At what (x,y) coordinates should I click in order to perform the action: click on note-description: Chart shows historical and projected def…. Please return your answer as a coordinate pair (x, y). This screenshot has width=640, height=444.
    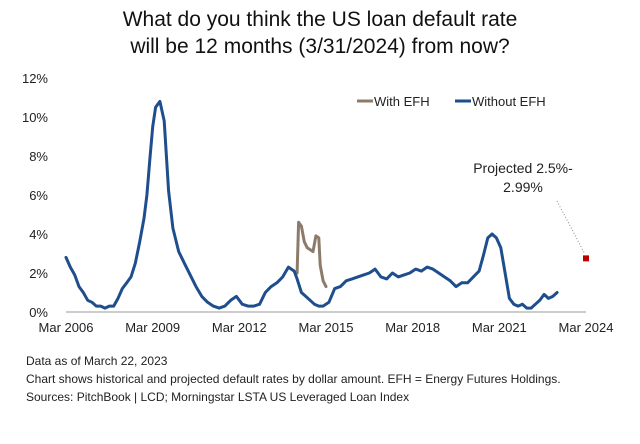
    Looking at the image, I should click on (293, 379).